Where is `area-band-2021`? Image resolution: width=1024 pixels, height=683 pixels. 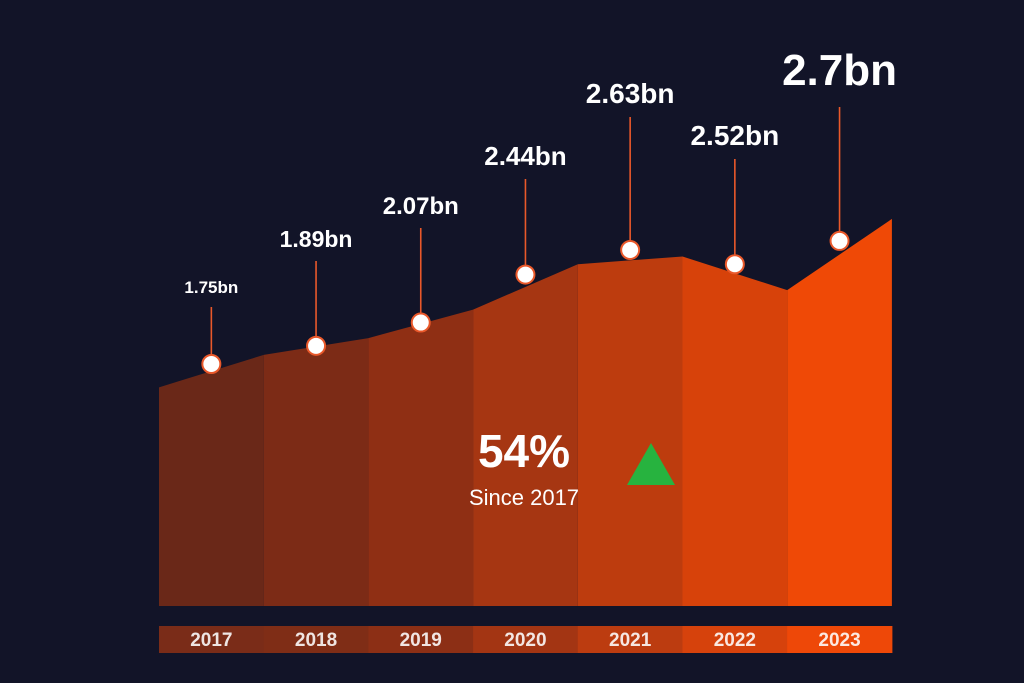 area-band-2021 is located at coordinates (630, 431).